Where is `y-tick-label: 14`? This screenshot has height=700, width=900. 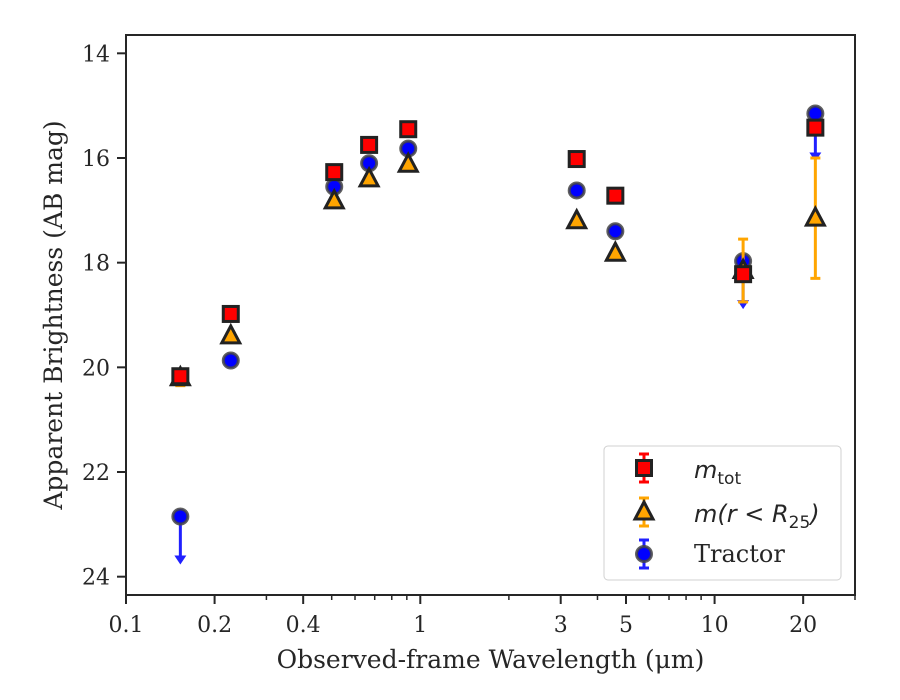
y-tick-label: 14 is located at coordinates (96, 54).